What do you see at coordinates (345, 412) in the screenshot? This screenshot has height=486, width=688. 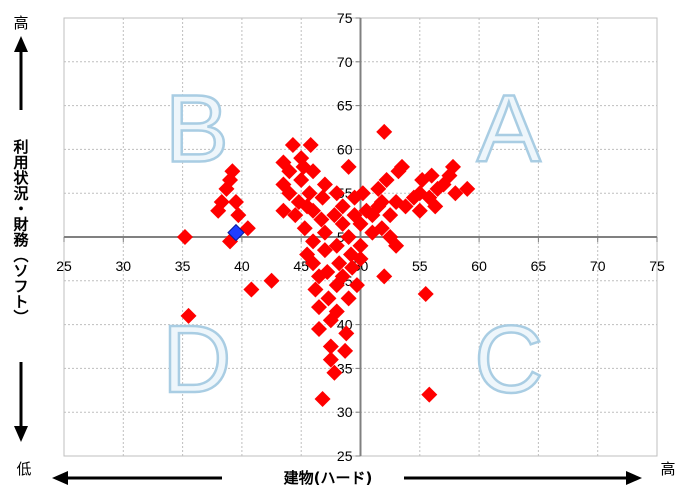 I see `y-tick-label: 30` at bounding box center [345, 412].